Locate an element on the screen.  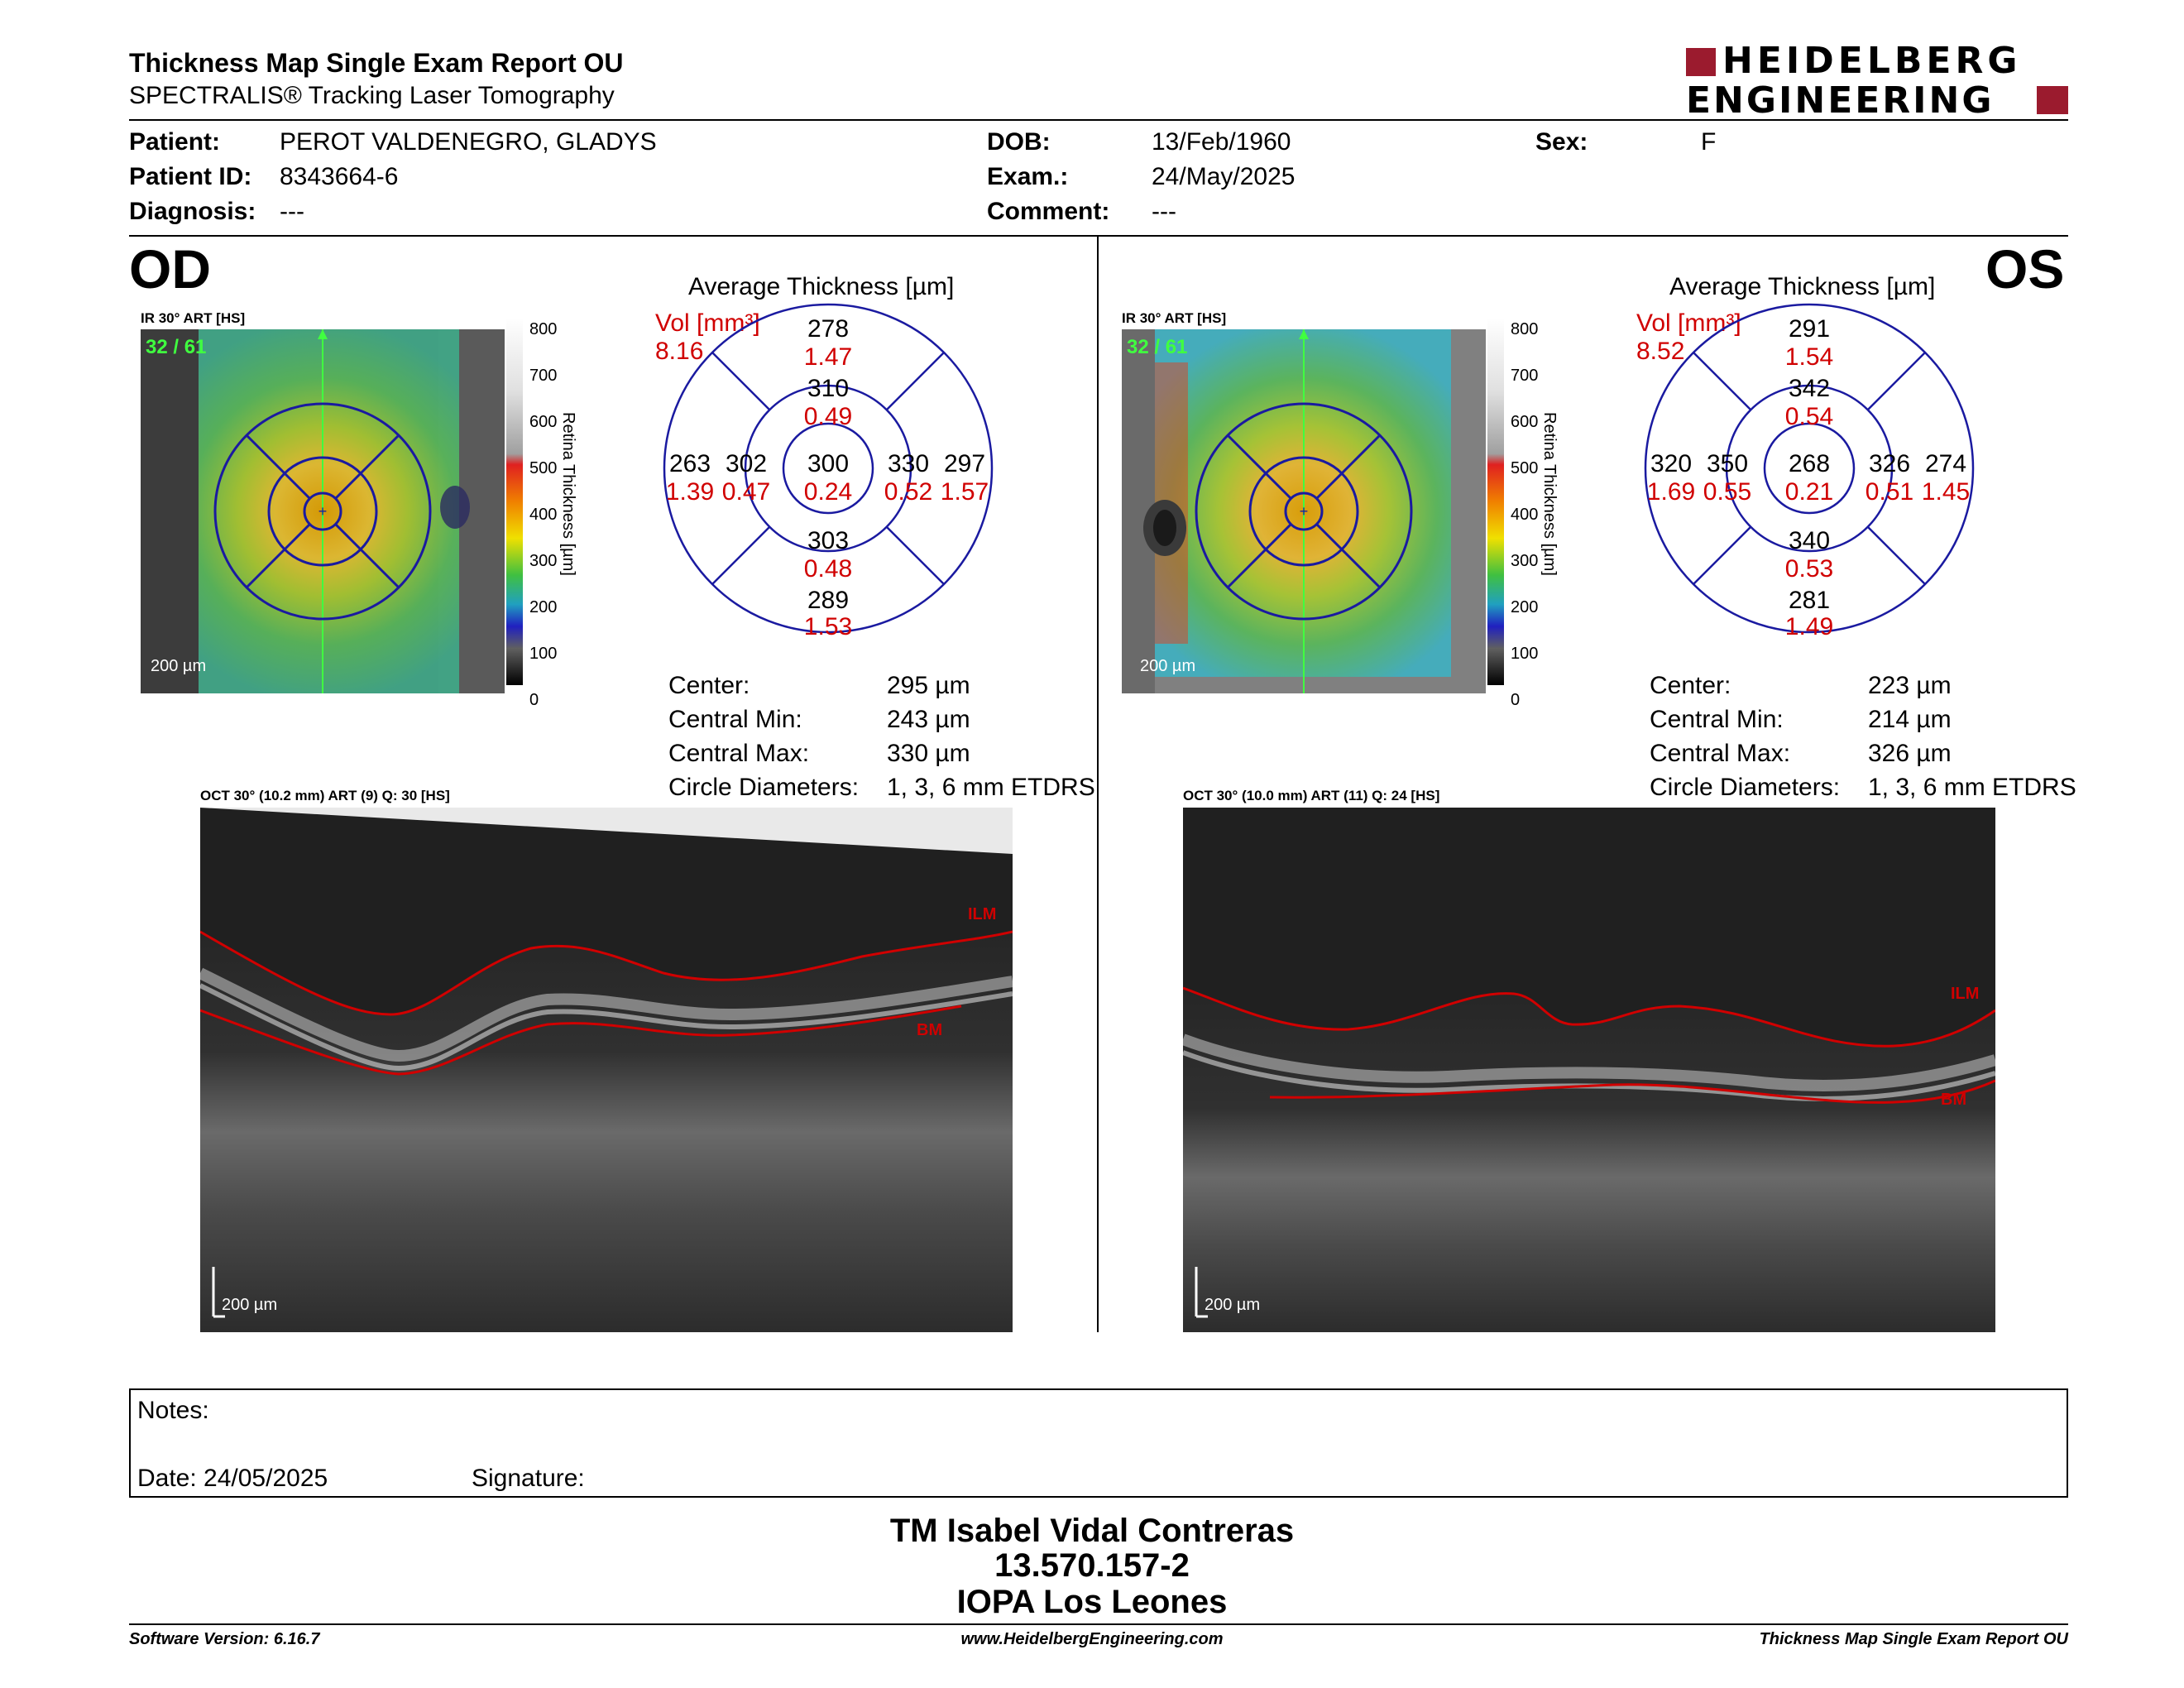
patient-label: Patient: is located at coordinates (175, 142).